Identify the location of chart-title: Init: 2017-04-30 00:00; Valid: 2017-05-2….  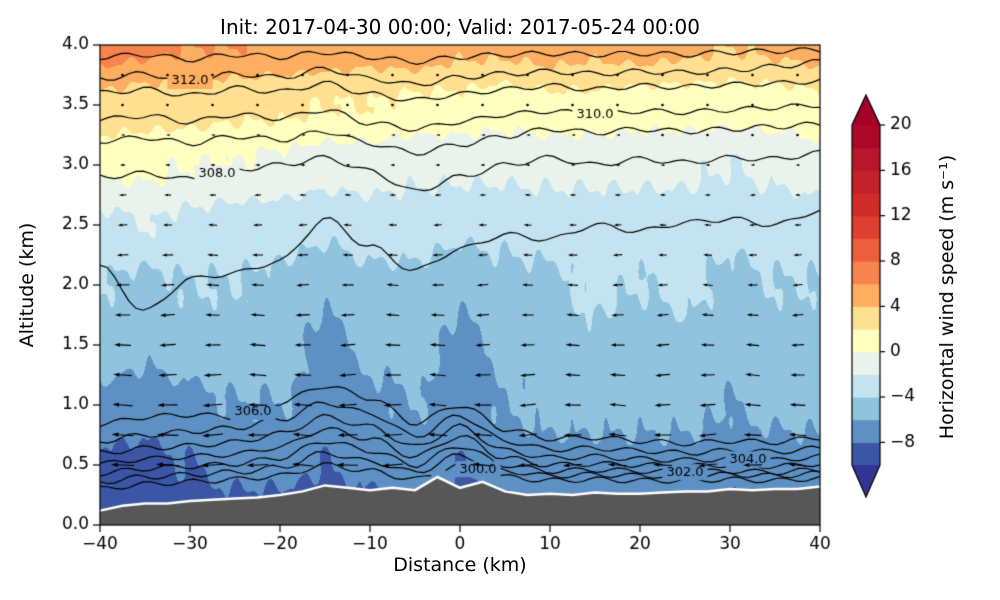
(460, 27).